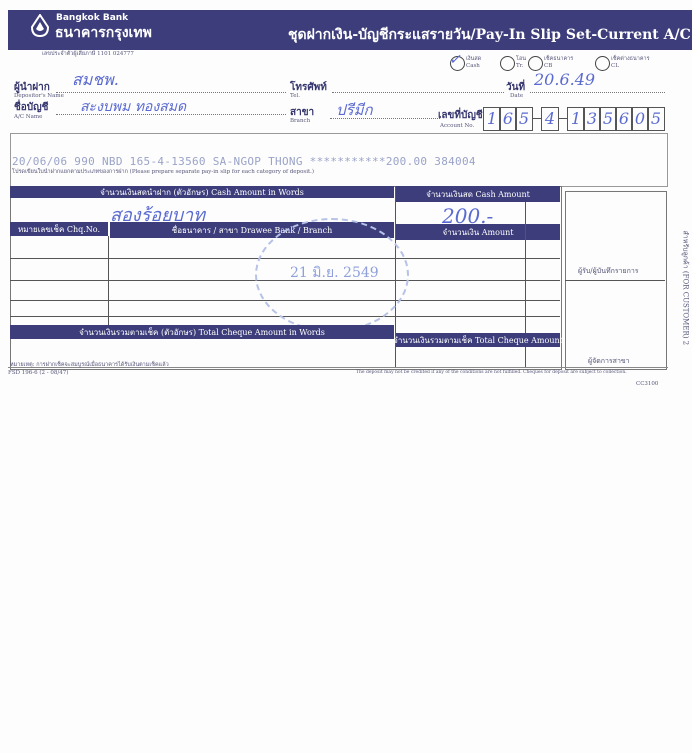  What do you see at coordinates (133, 107) in the screenshot?
I see `acname-value: สะงบพม ทองสมด` at bounding box center [133, 107].